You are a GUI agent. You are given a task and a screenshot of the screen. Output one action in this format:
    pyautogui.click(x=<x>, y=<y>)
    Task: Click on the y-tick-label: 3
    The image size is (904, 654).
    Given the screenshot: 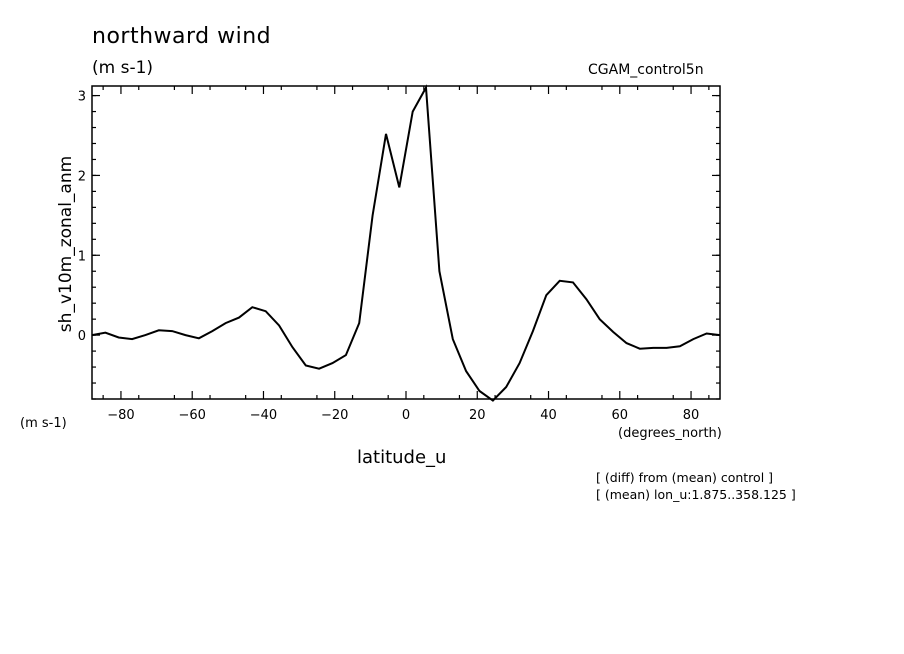 What is the action you would take?
    pyautogui.click(x=82, y=97)
    